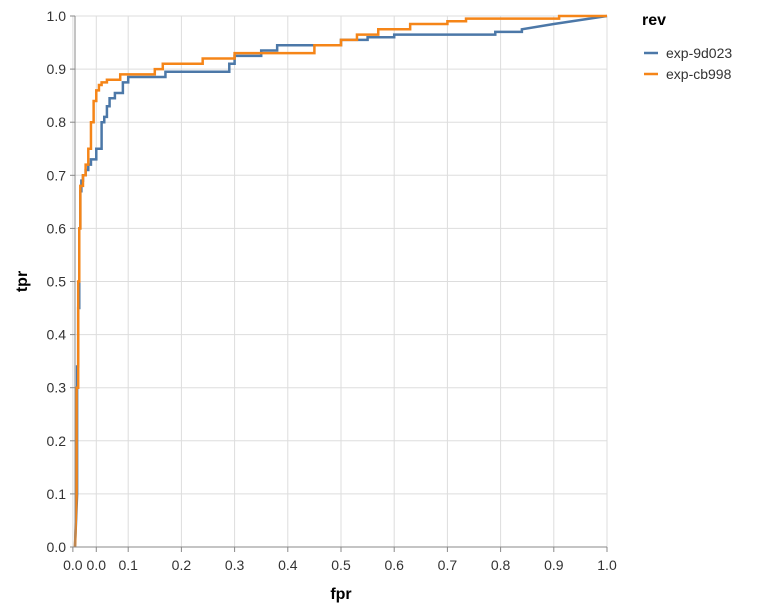 The width and height of the screenshot is (769, 605). I want to click on y-axis: 0.0 0.1 0.2 0.3 0.4 0.5 0.6 0.7 0.8 0.9 1.0, so click(61, 281).